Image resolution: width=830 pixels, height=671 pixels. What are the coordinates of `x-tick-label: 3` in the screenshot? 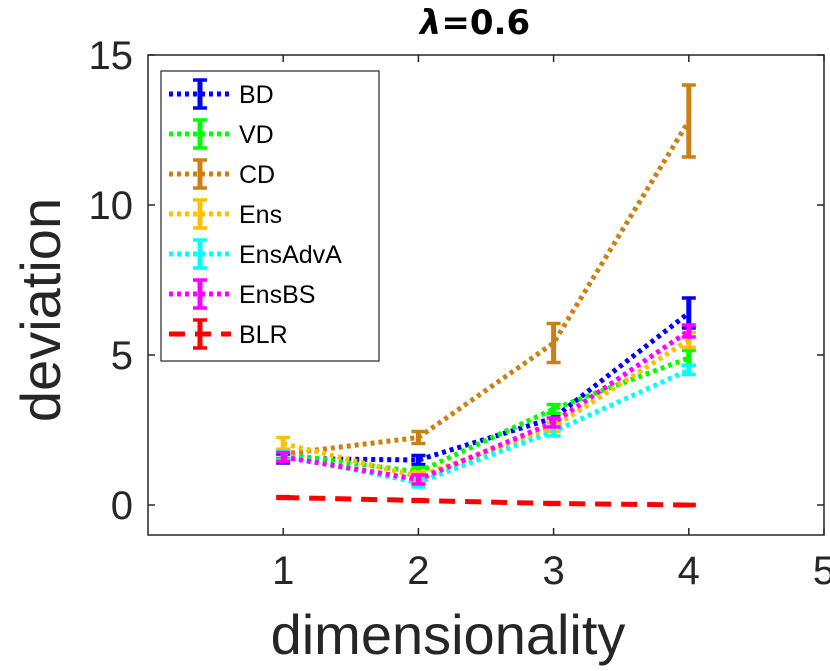 It's located at (553, 571).